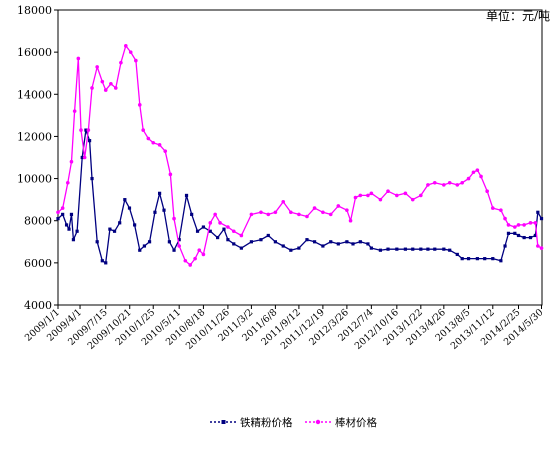 The image size is (557, 453). Describe the element at coordinates (38, 221) in the screenshot. I see `y-tick-label: 8000` at that location.